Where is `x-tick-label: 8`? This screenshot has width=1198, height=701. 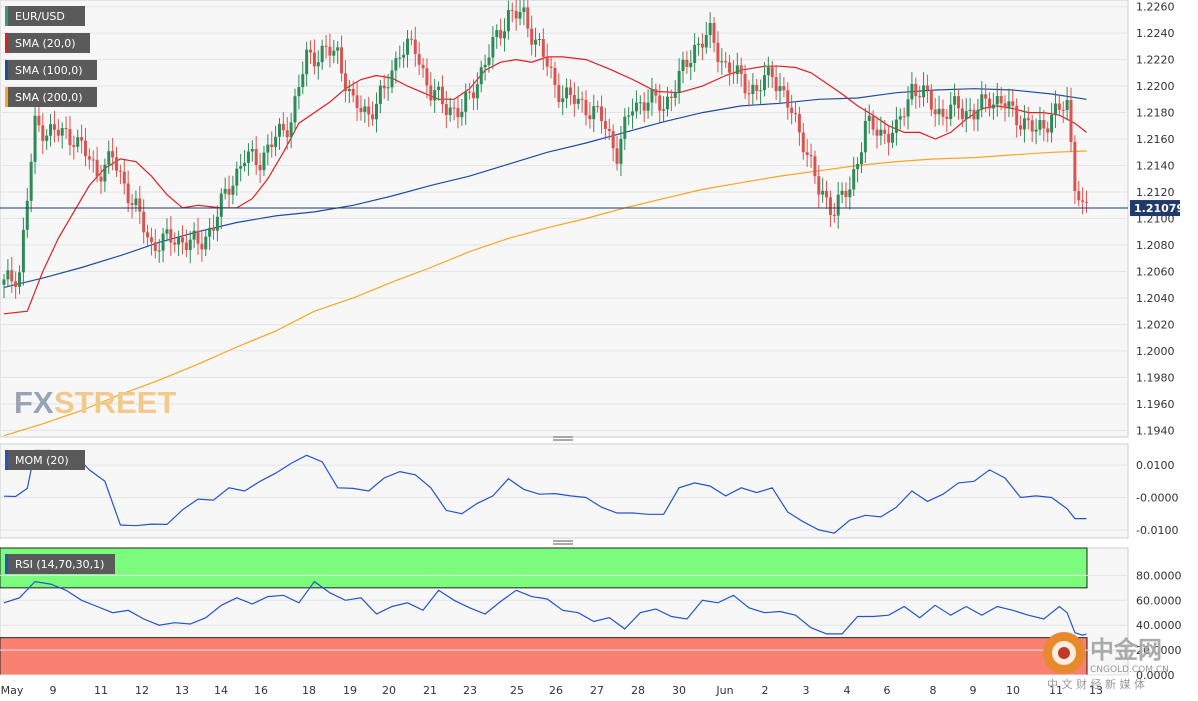
x-tick-label: 8 is located at coordinates (933, 690).